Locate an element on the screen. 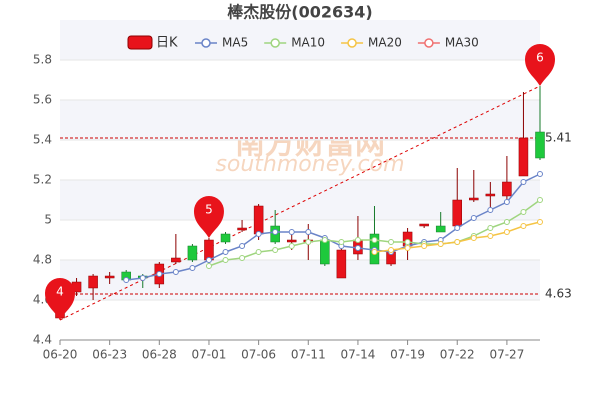 The width and height of the screenshot is (600, 400). chart-title: 棒杰股份(002634) is located at coordinates (299, 12).